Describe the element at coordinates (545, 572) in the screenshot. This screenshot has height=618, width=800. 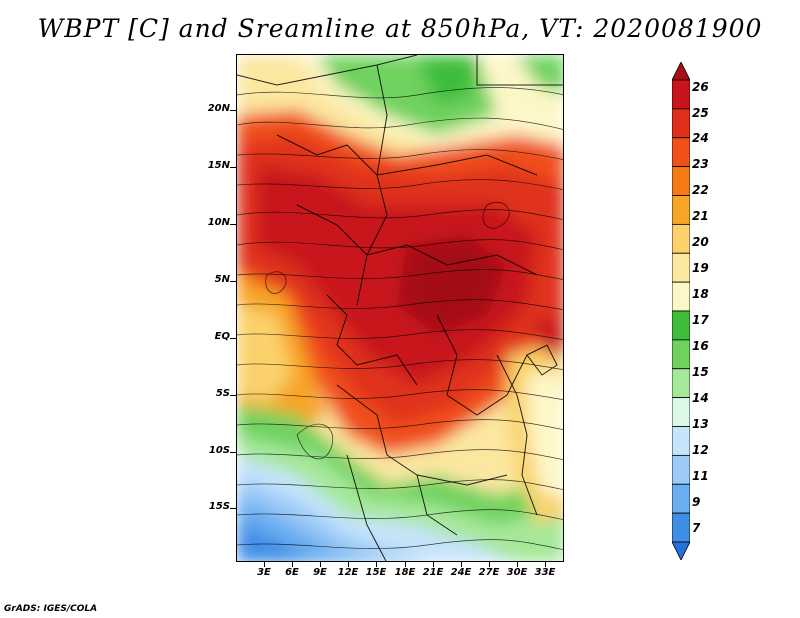
I see `lon-label: 33E` at that location.